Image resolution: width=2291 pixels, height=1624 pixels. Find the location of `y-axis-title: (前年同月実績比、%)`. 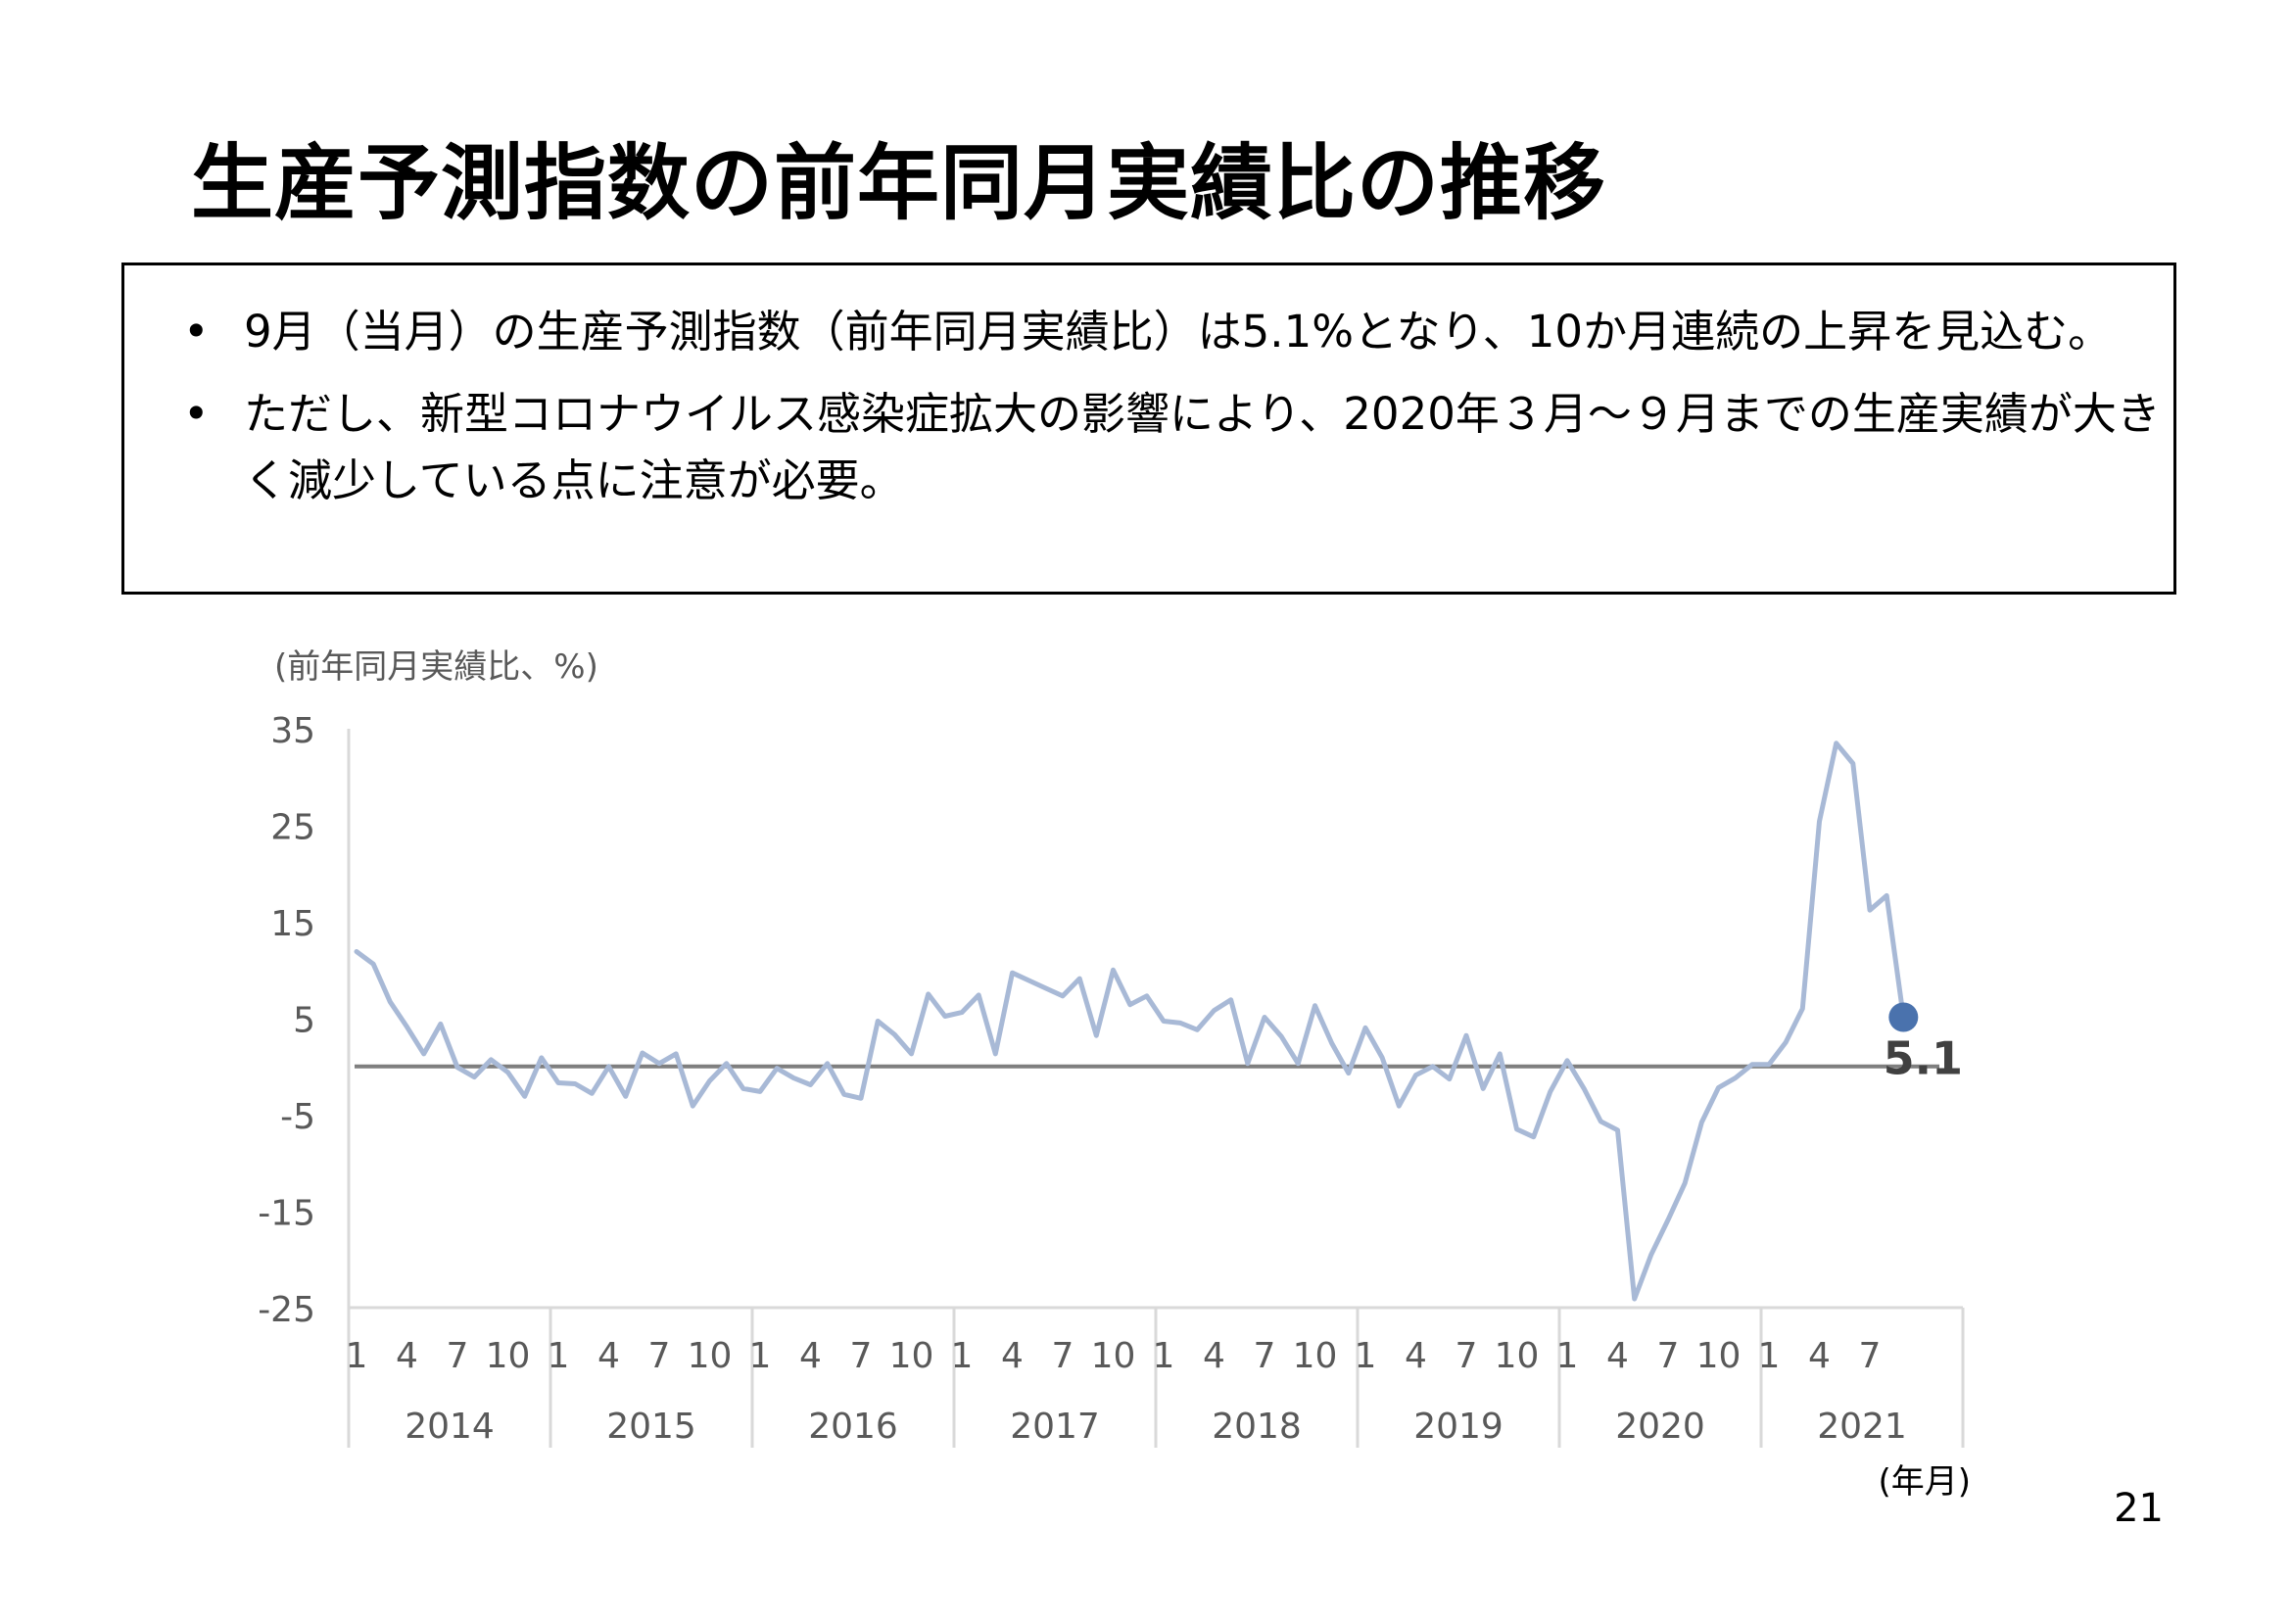

y-axis-title: (前年同月実績比、%) is located at coordinates (436, 667).